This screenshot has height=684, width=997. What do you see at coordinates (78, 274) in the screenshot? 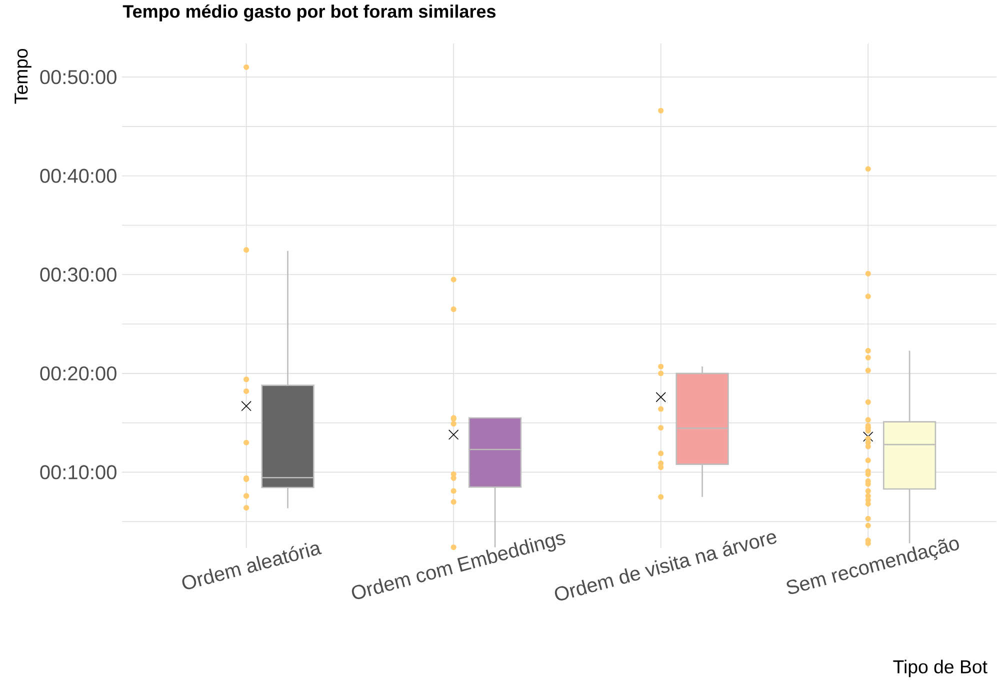
I see `y-tick-label: 00:30:00` at bounding box center [78, 274].